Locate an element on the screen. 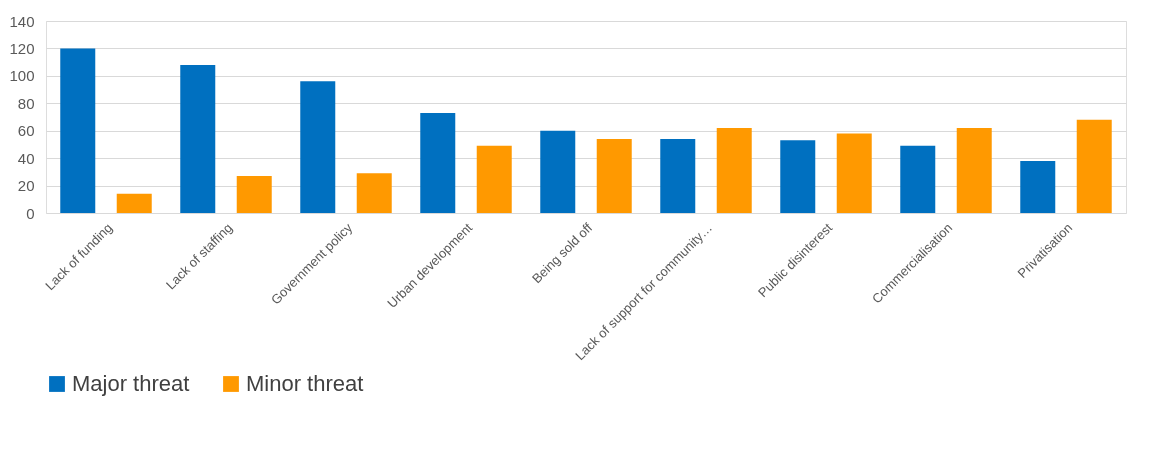 The height and width of the screenshot is (450, 1168). y-tick-label: 0 is located at coordinates (30, 213).